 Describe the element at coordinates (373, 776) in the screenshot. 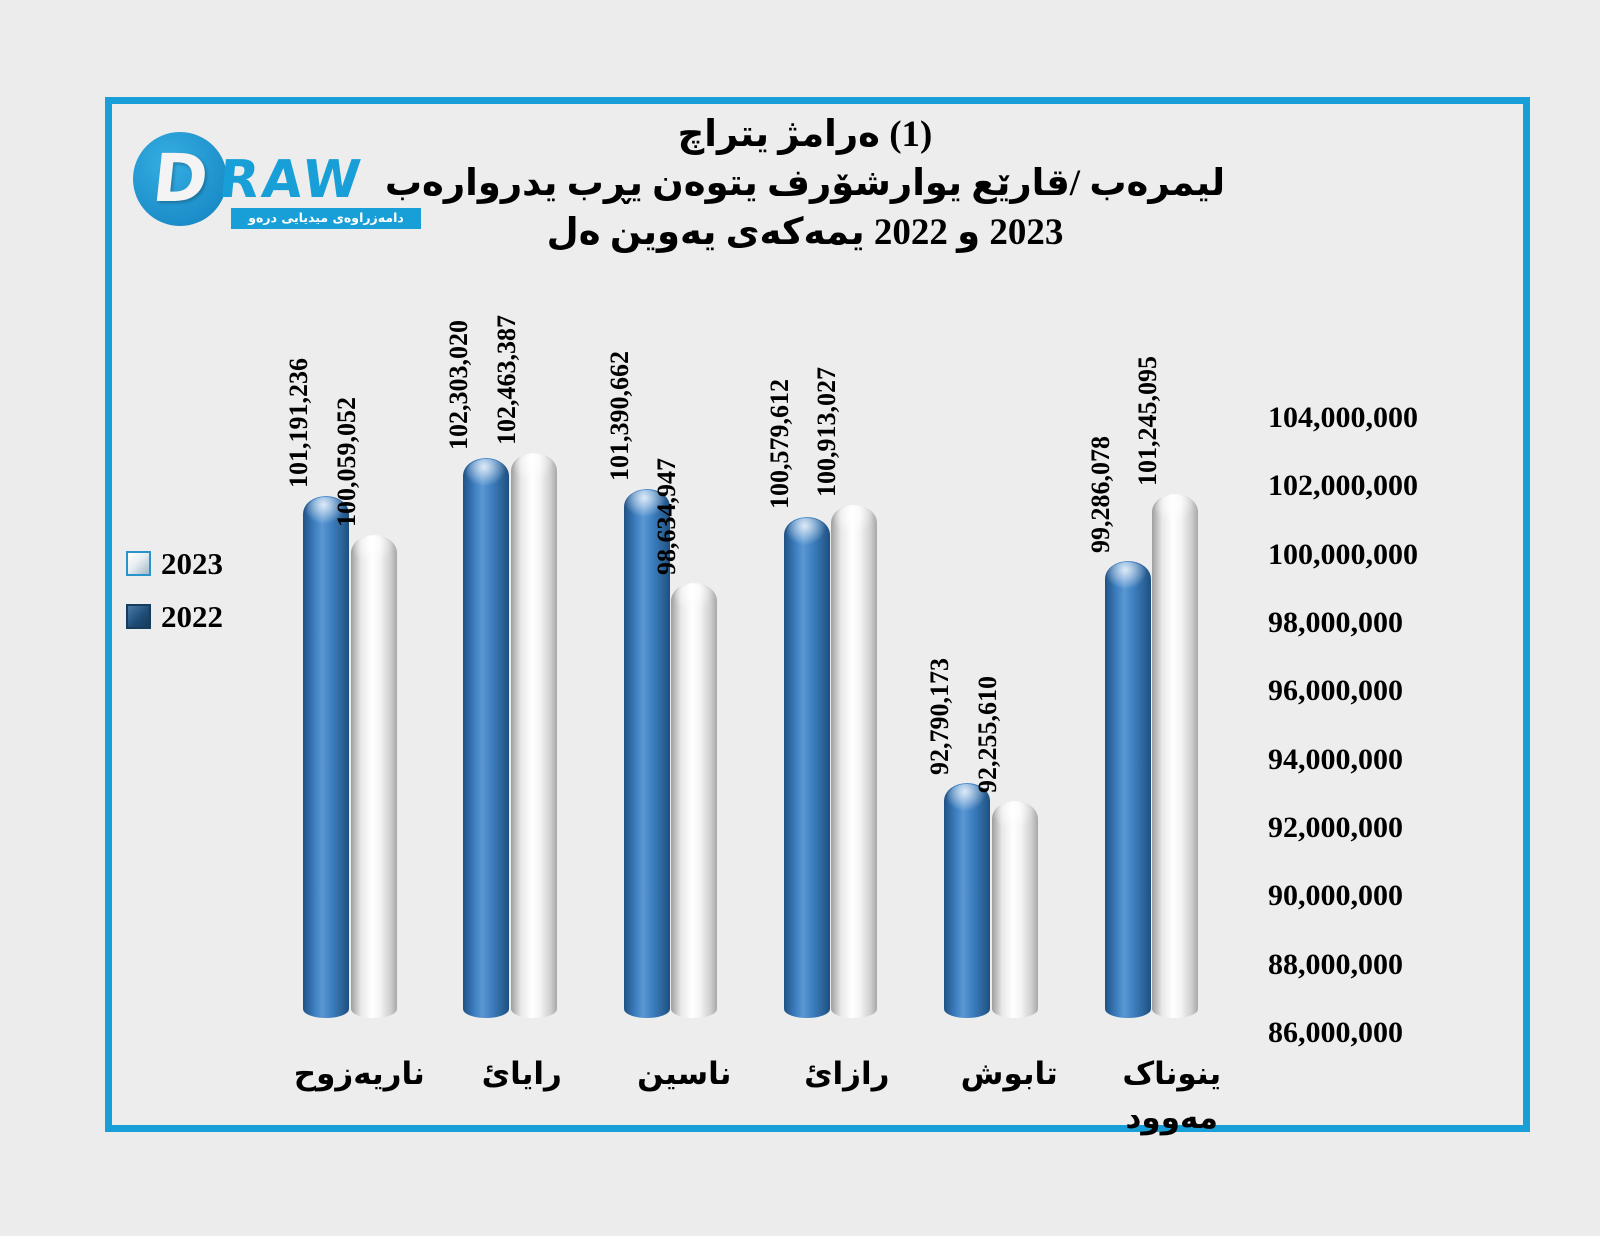

I see `cylinder-2023-cat0` at that location.